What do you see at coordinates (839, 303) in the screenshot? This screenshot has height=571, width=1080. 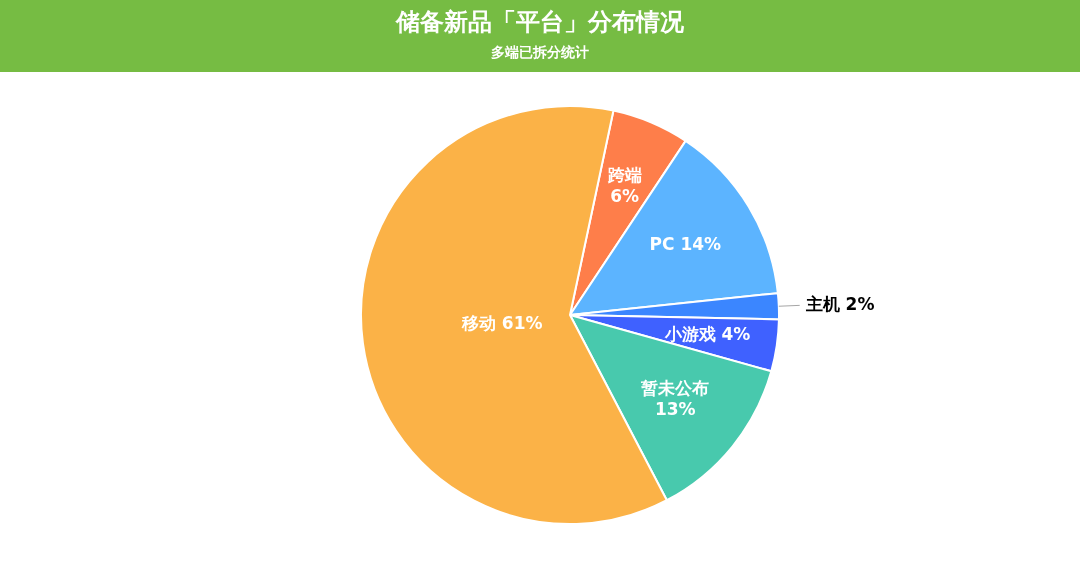 I see `slice-label: 主机 2%` at bounding box center [839, 303].